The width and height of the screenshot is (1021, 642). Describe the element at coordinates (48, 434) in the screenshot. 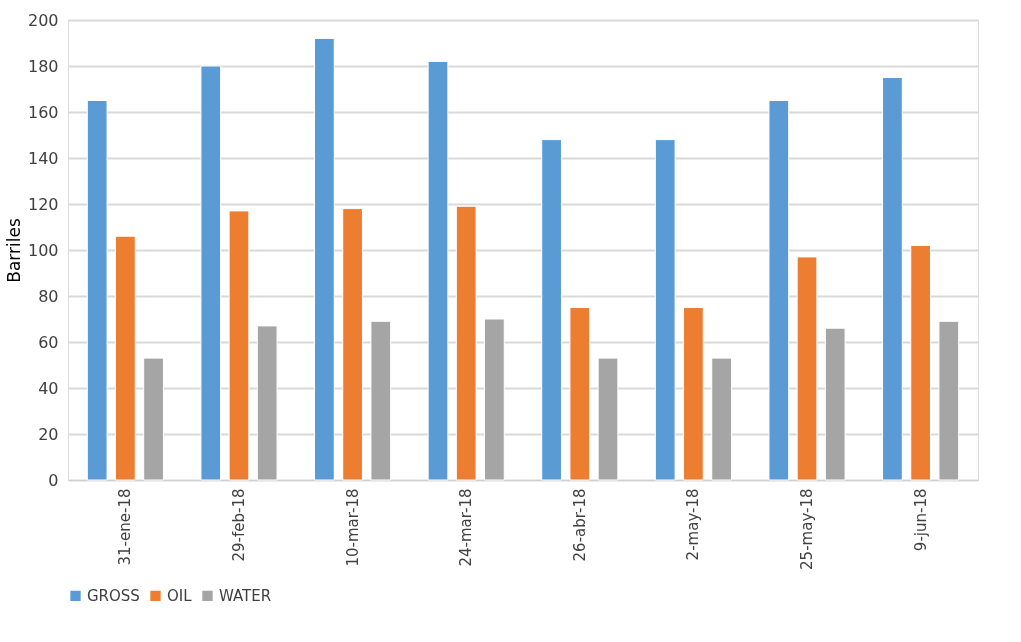

I see `y-tick-label: 20` at that location.